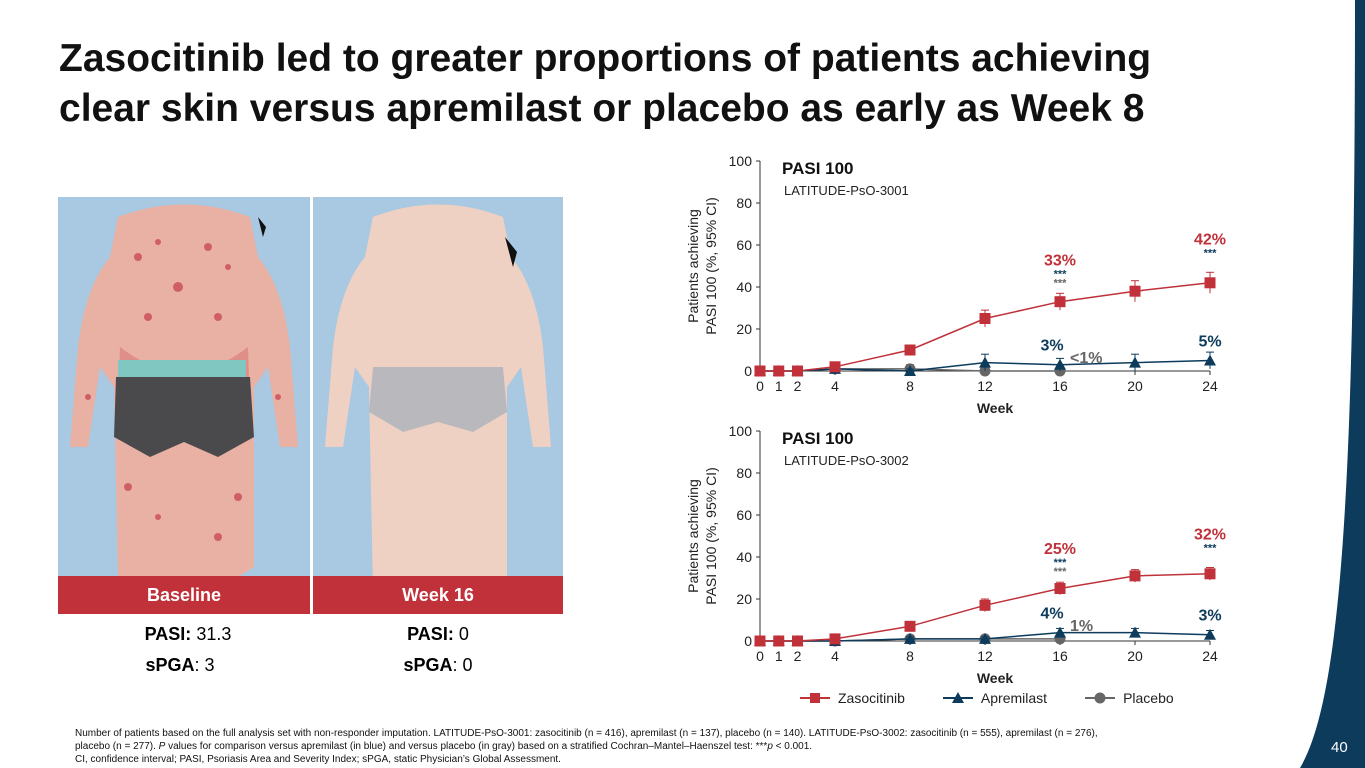 The width and height of the screenshot is (1365, 768). I want to click on pasi-value: 0, so click(463, 634).